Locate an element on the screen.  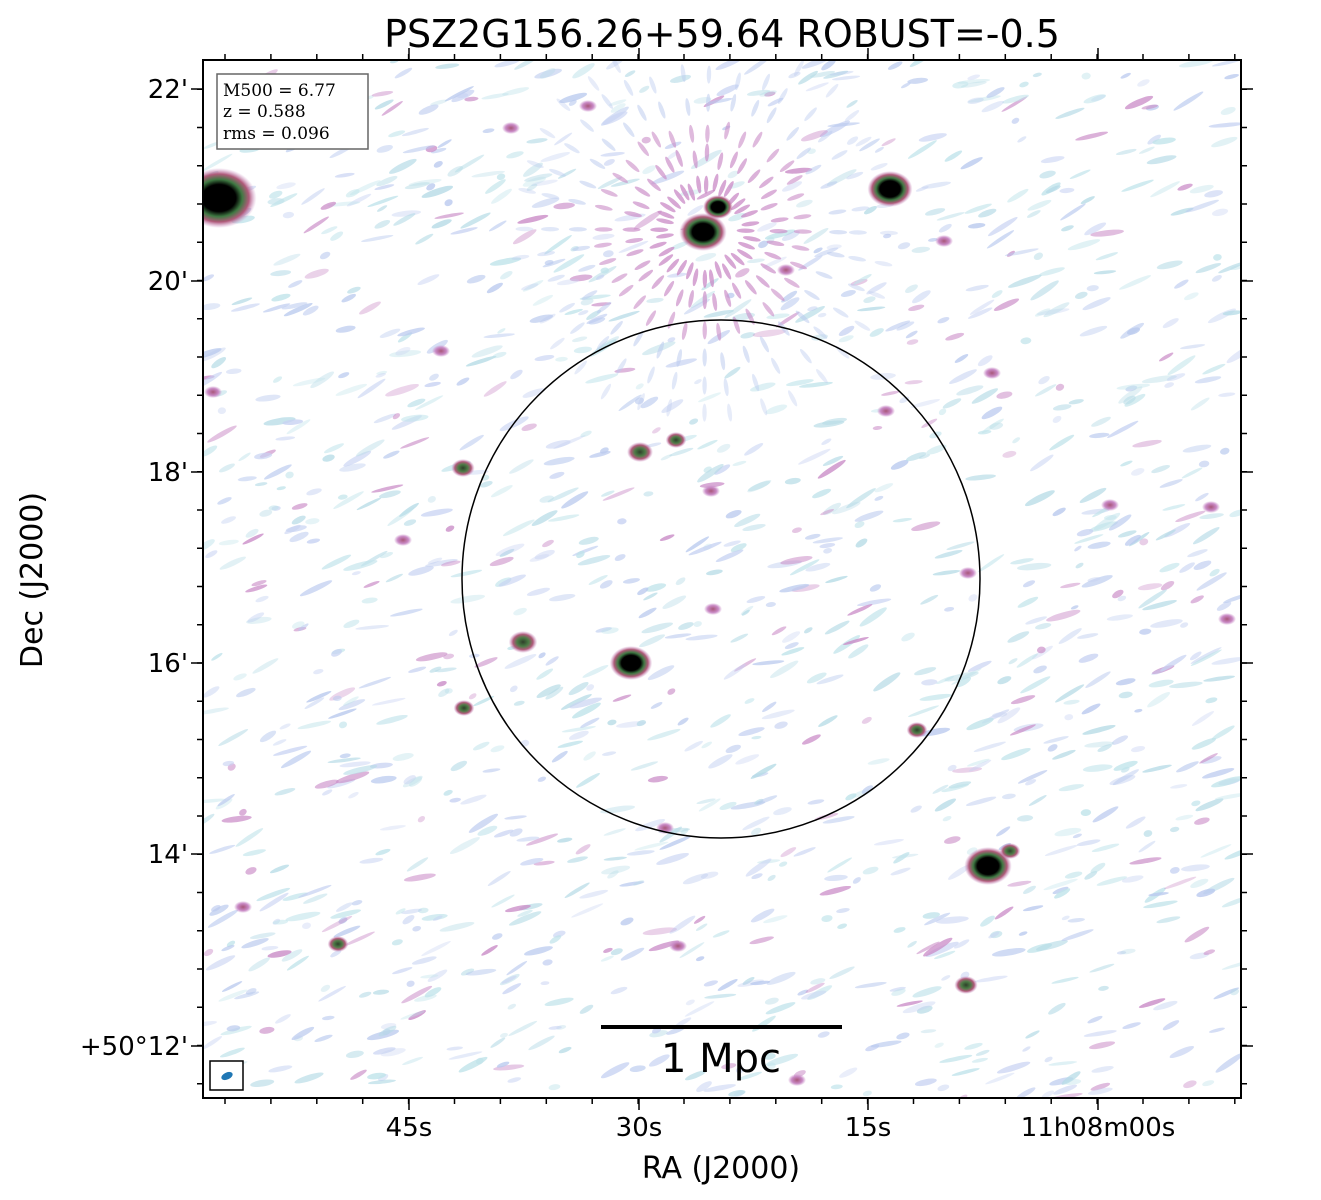
faint-source is located at coordinates (886, 411).